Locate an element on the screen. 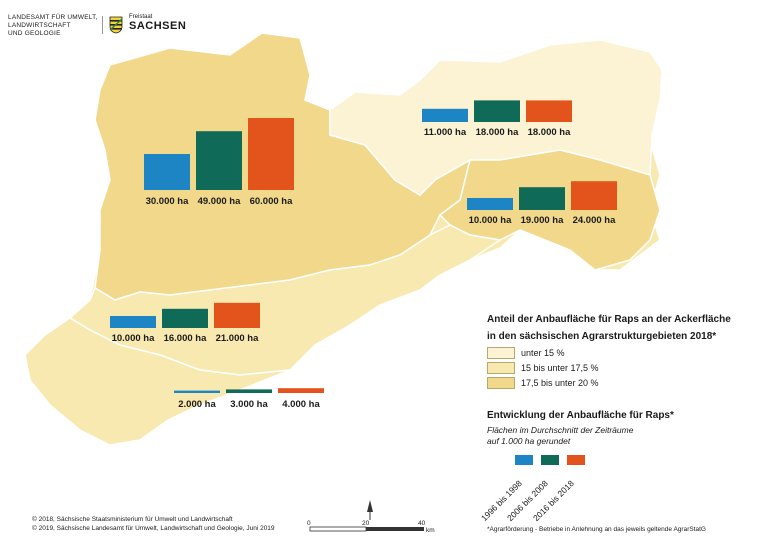 Image resolution: width=780 pixels, height=552 pixels. state-line-1: Freistaat is located at coordinates (141, 17).